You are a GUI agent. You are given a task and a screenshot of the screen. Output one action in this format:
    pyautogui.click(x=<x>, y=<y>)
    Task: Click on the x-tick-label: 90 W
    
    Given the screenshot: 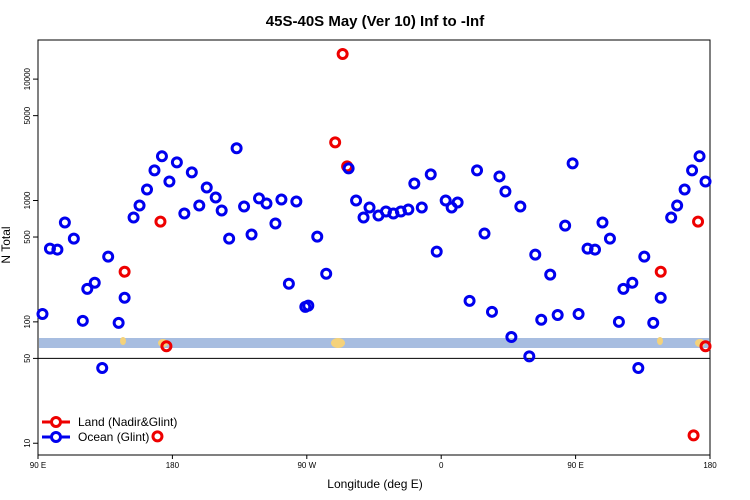 What is the action you would take?
    pyautogui.click(x=306, y=465)
    